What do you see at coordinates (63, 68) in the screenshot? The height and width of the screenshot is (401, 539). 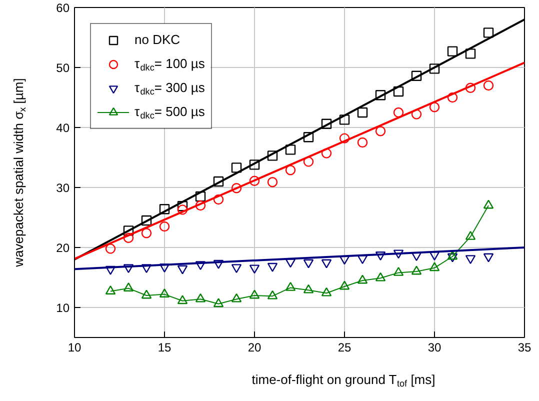 I see `y-tick-label: 50` at bounding box center [63, 68].